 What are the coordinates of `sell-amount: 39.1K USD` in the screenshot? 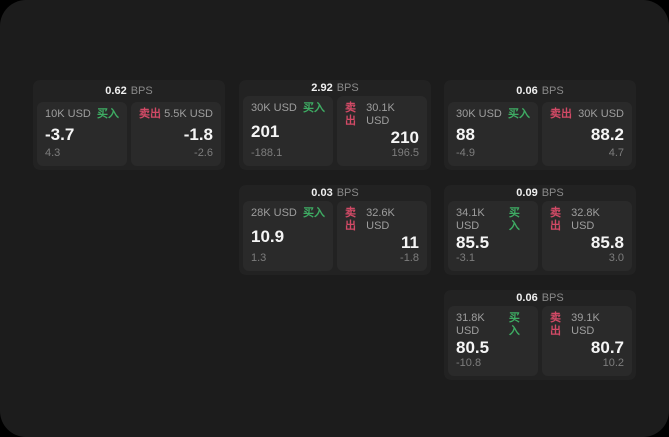 It's located at (585, 324).